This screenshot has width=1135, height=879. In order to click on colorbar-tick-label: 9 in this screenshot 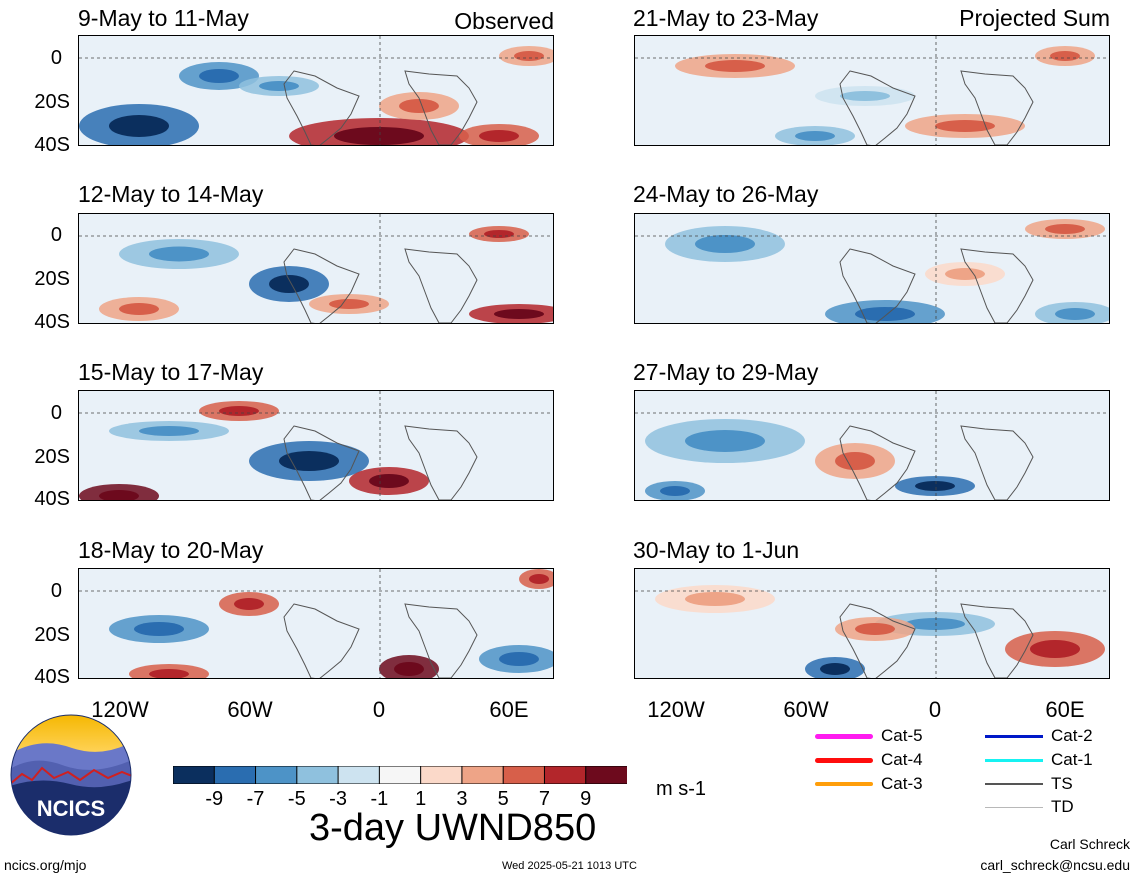, I will do `click(586, 799)`.